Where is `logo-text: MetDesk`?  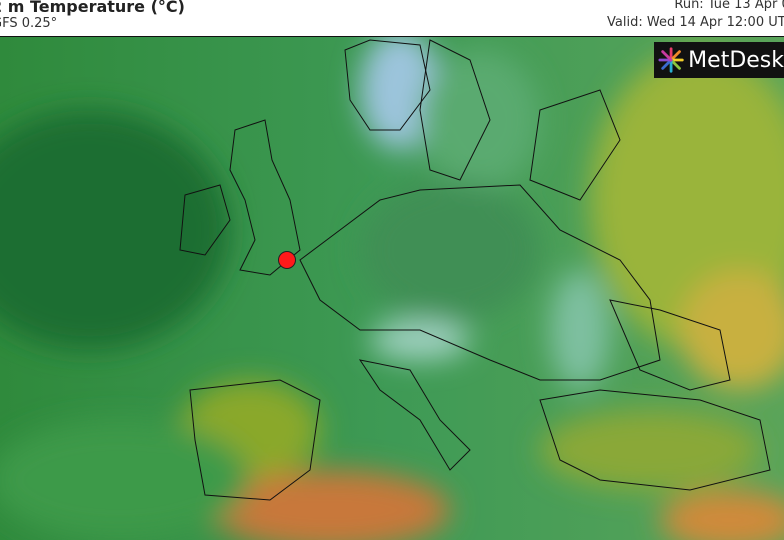
logo-text: MetDesk is located at coordinates (736, 60).